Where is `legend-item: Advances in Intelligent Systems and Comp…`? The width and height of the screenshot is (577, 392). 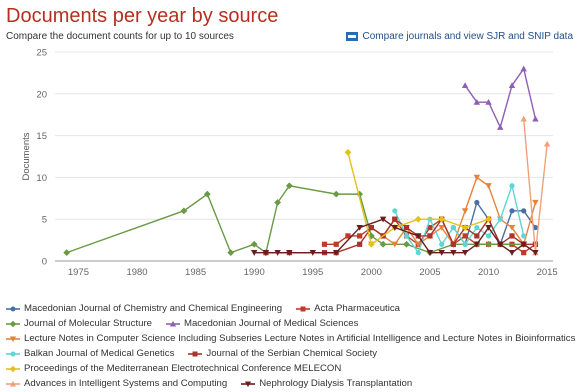
legend-item: Advances in Intelligent Systems and Comp… is located at coordinates (116, 383).